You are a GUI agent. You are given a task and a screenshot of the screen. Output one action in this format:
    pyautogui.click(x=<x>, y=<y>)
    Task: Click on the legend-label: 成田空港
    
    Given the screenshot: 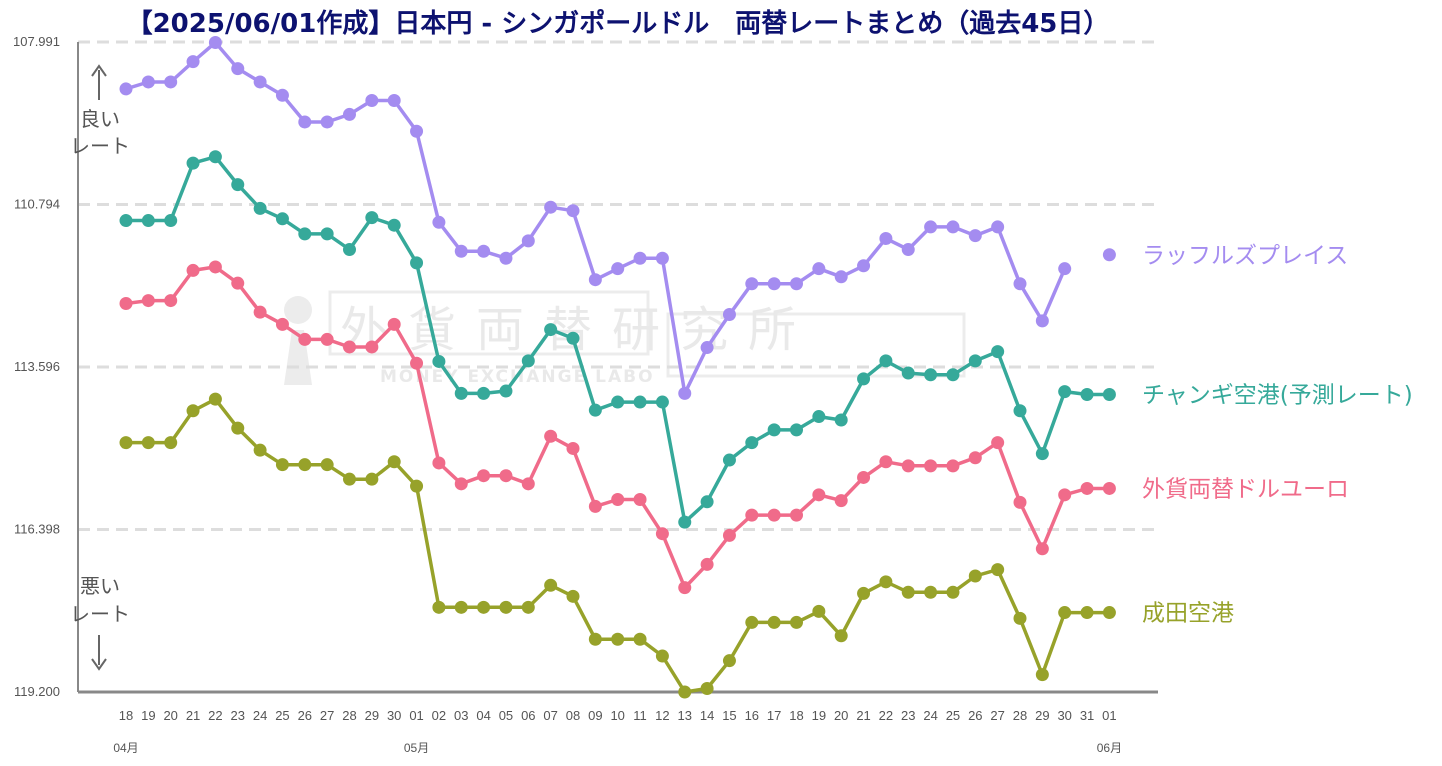 What is the action you would take?
    pyautogui.click(x=1188, y=614)
    